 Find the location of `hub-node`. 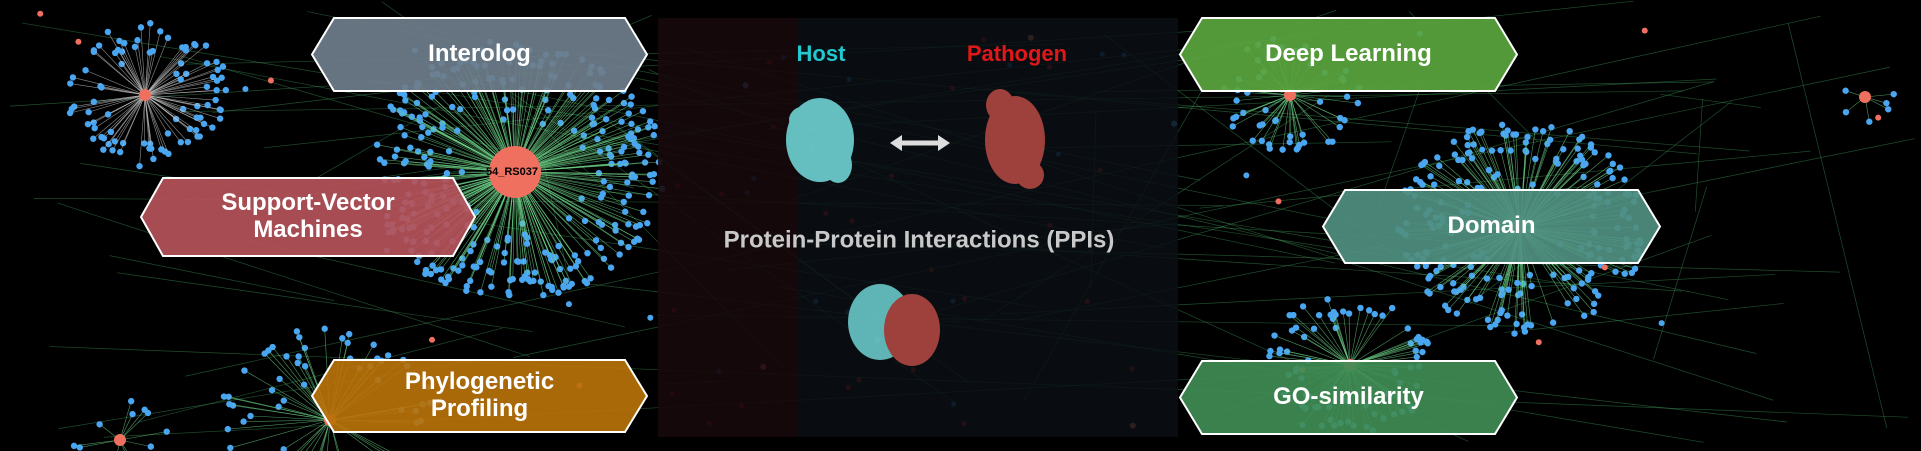

hub-node is located at coordinates (145, 95).